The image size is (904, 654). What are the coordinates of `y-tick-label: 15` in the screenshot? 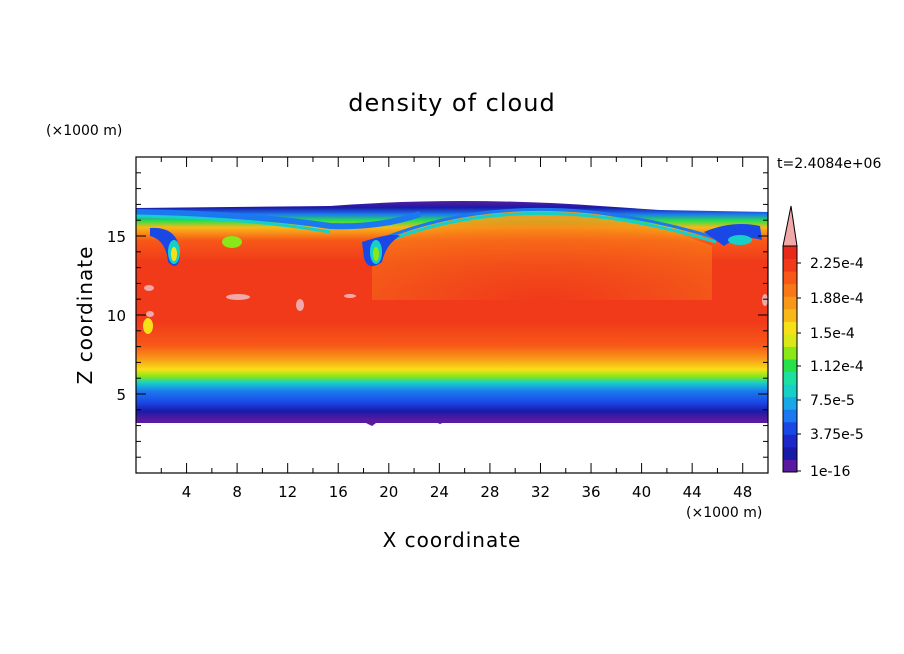 It's located at (116, 237).